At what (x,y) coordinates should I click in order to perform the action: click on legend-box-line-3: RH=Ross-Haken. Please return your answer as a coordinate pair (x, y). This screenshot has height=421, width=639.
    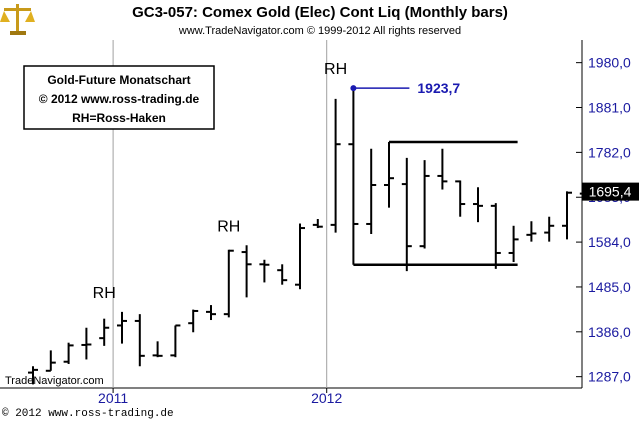
    Looking at the image, I should click on (119, 118).